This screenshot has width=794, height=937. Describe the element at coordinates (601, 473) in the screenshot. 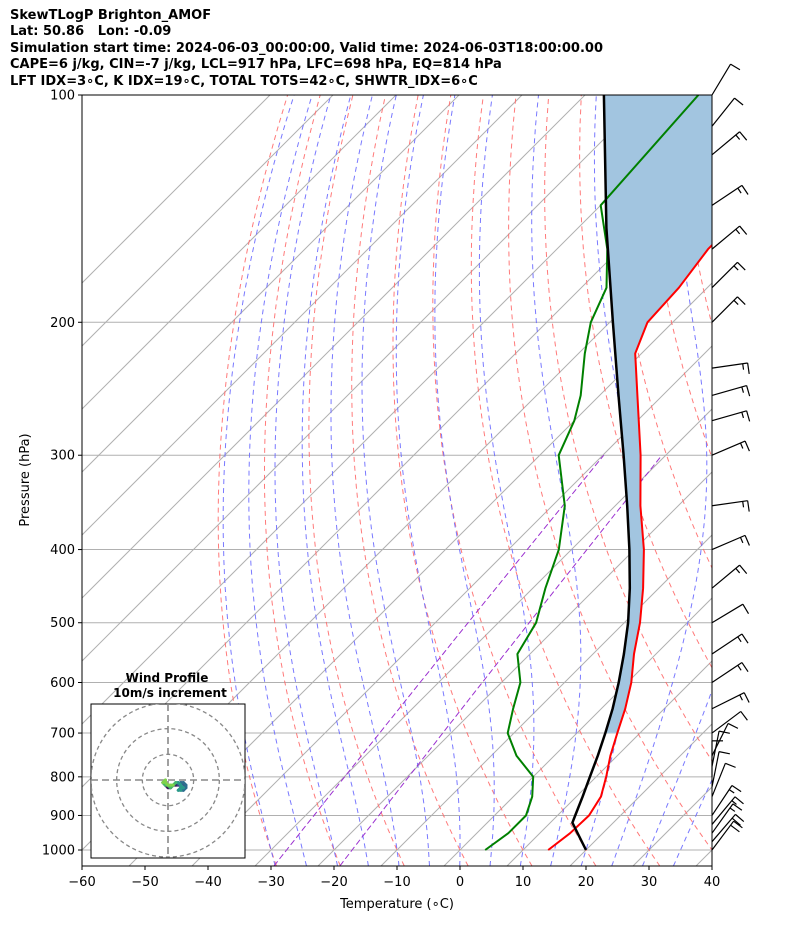

I see `parcel-profile` at that location.